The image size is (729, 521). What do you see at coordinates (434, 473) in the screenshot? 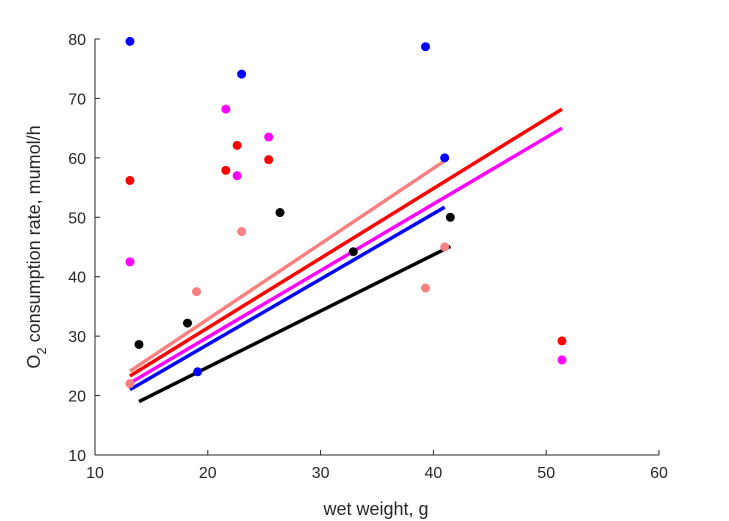
I see `x-tick-label: 40` at bounding box center [434, 473].